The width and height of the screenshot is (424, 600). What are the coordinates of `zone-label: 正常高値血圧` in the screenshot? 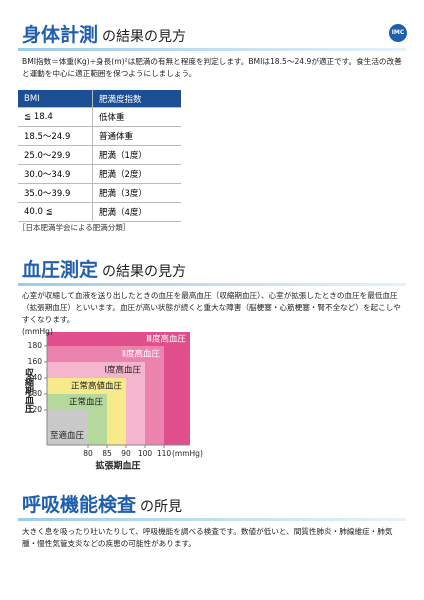 It's located at (97, 386).